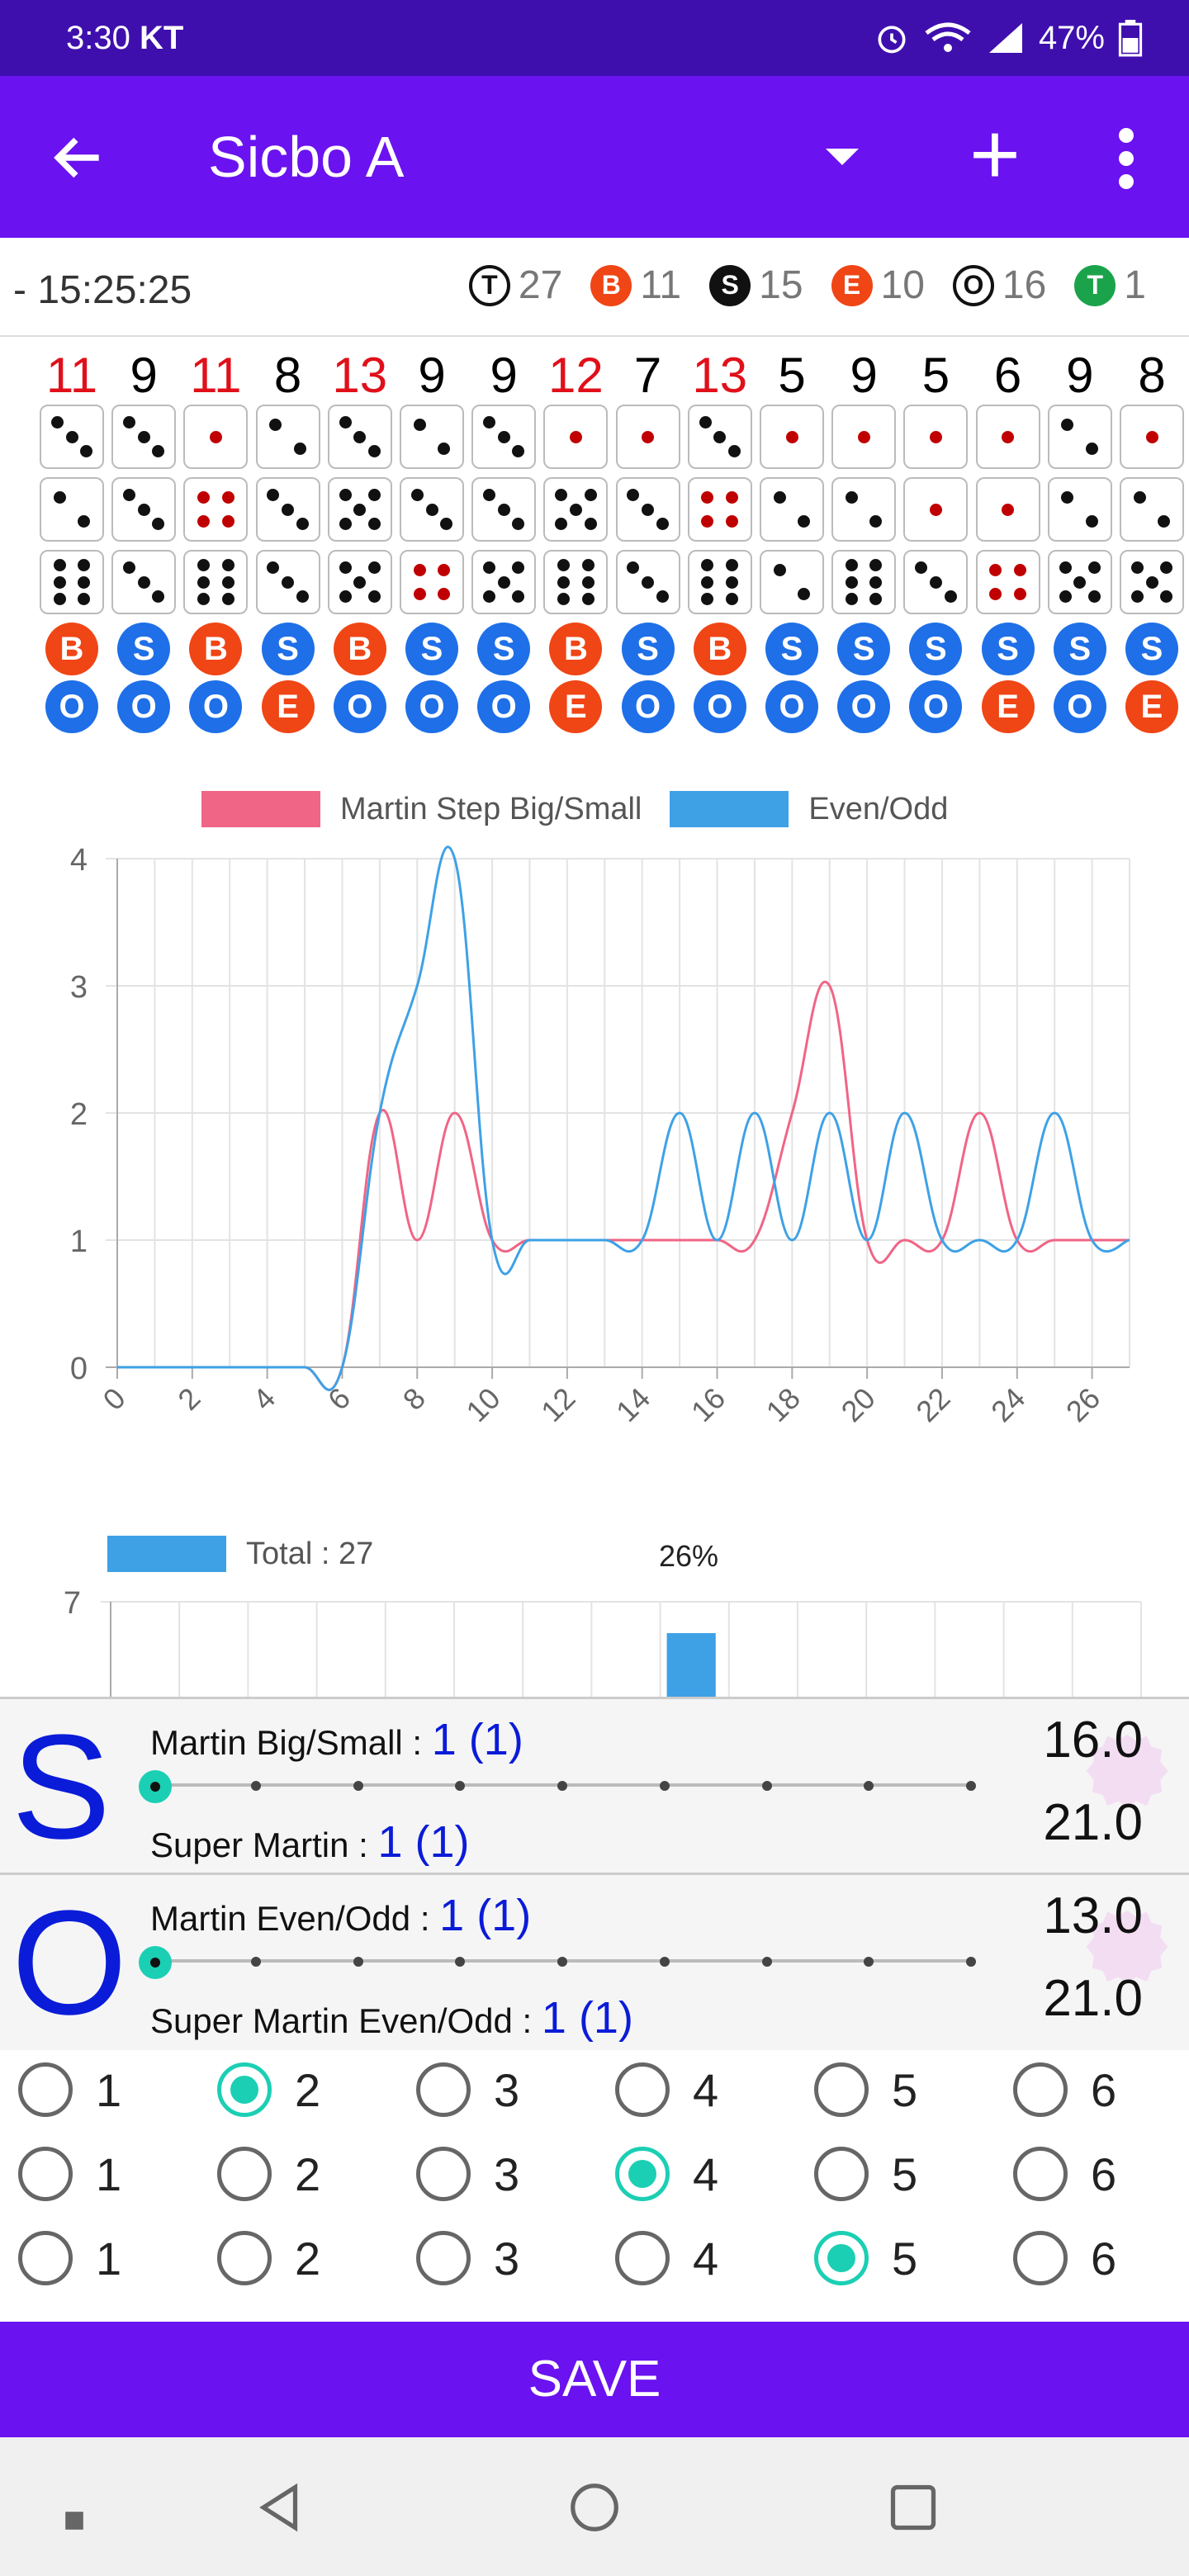 The height and width of the screenshot is (2576, 1189). I want to click on count-badge-letter: T, so click(489, 285).